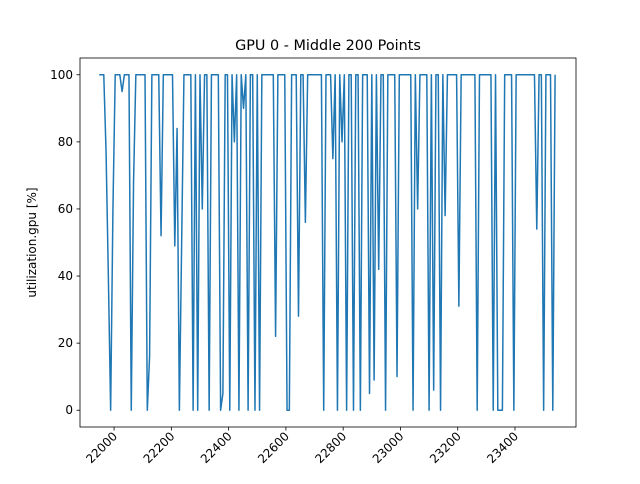  Describe the element at coordinates (273, 447) in the screenshot. I see `x-tick-label: 22600` at that location.